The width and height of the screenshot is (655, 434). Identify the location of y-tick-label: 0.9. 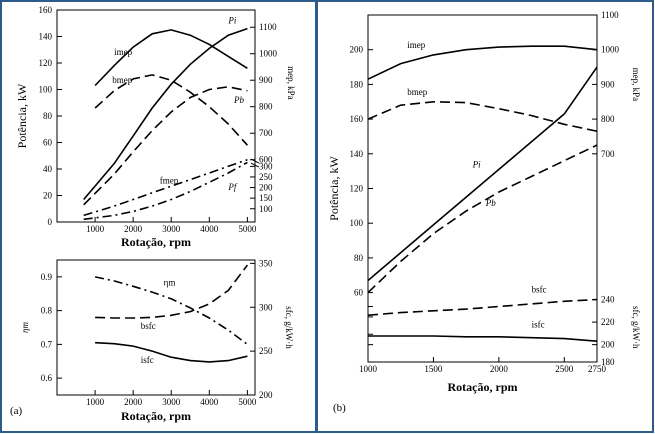
(47, 277).